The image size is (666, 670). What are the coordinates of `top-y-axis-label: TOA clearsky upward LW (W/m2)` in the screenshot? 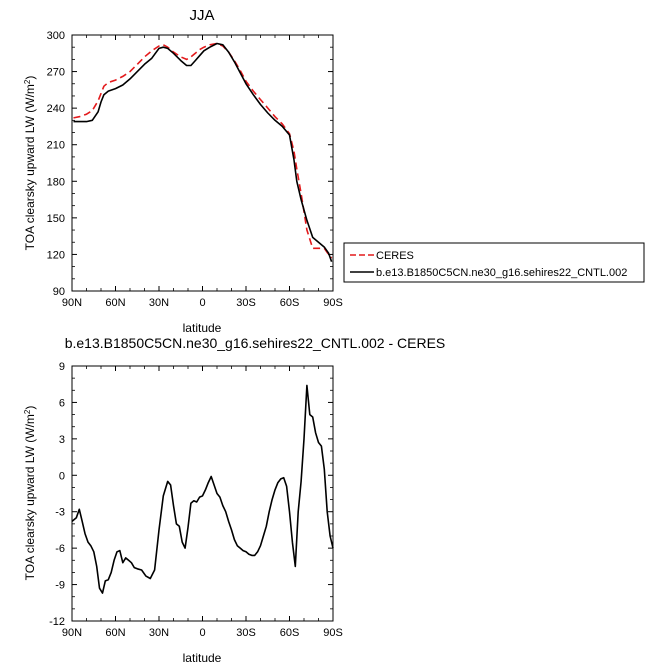 It's located at (30, 163).